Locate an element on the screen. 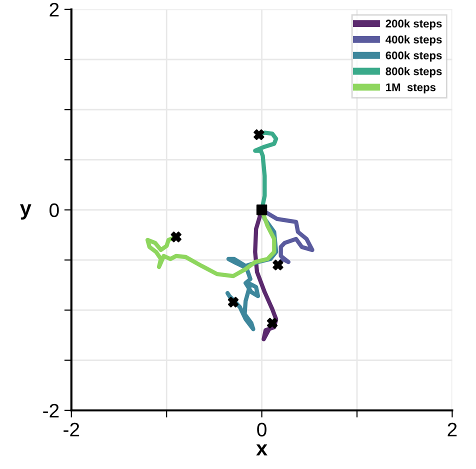 The image size is (476, 469). x-tick-label: -2 is located at coordinates (72, 429).